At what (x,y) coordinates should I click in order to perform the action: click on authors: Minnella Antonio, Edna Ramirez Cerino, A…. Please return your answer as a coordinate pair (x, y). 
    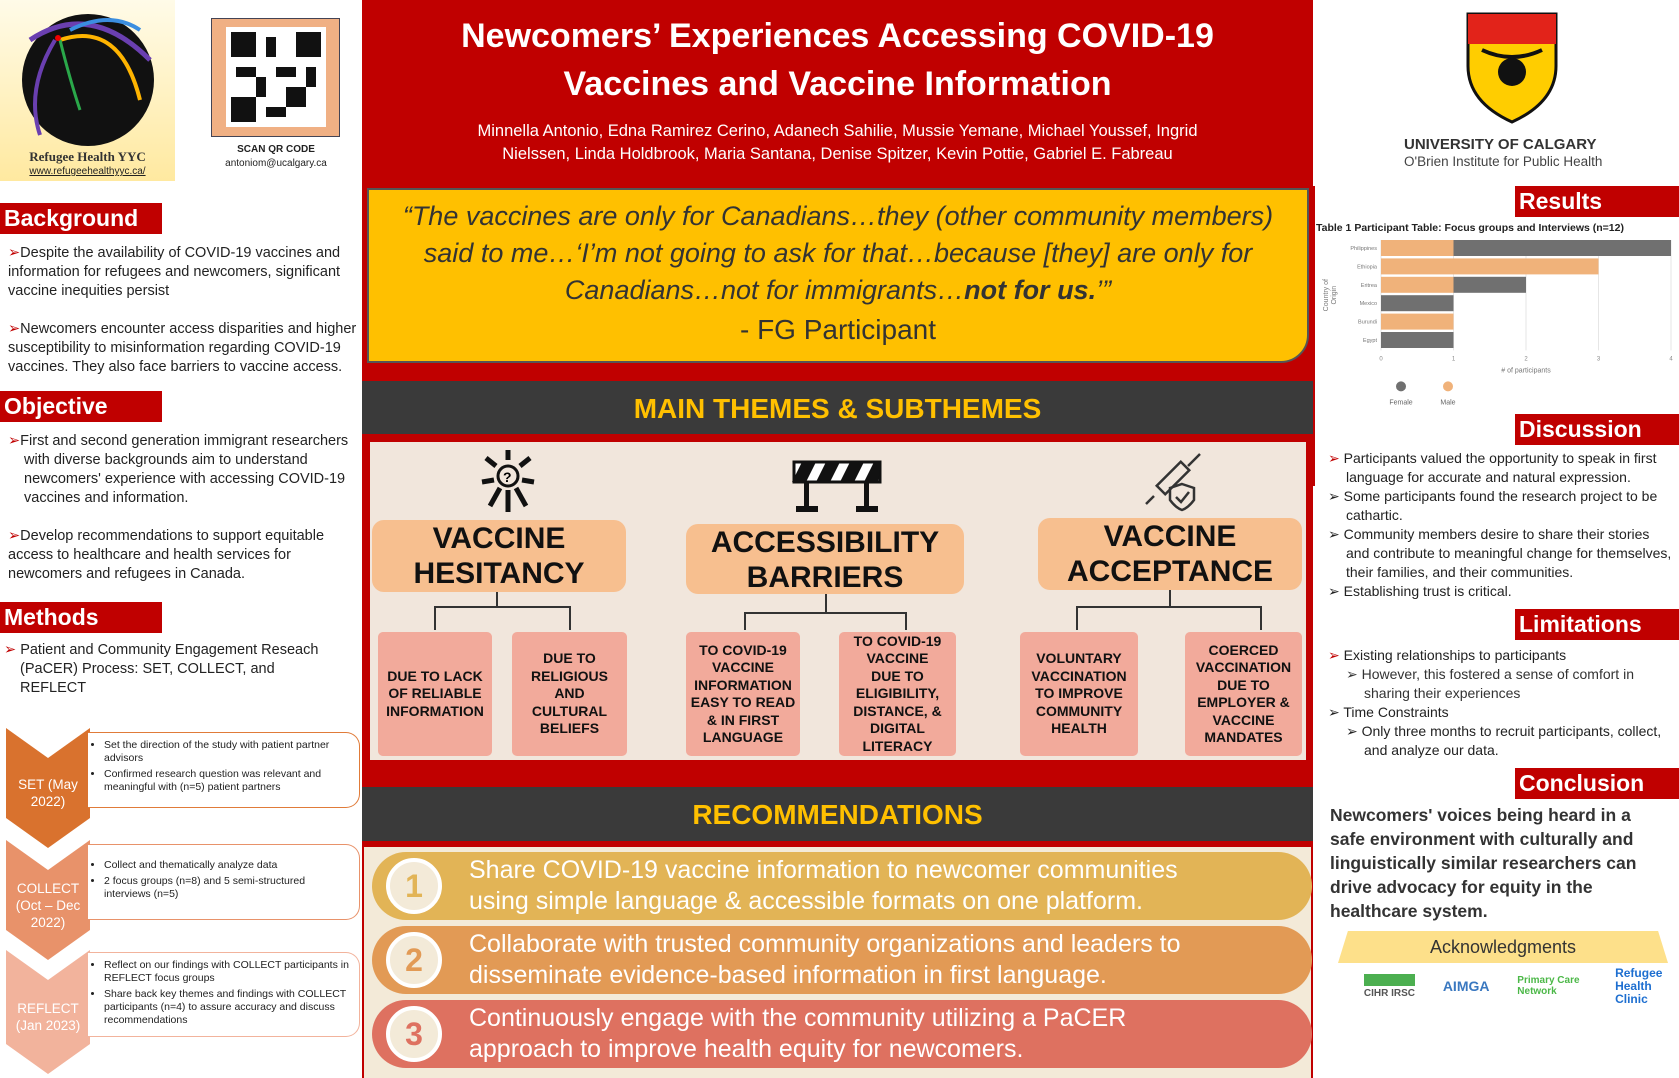
    Looking at the image, I should click on (837, 143).